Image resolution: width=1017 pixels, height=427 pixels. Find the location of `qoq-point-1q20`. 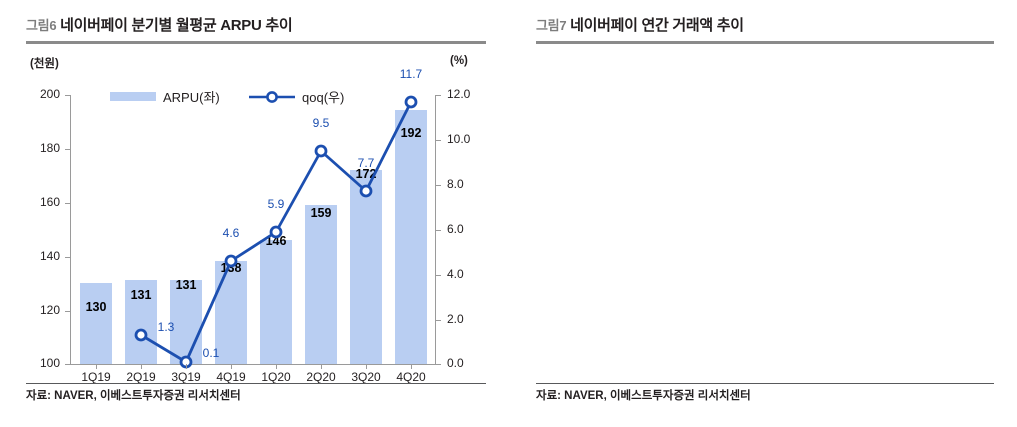

qoq-point-1q20 is located at coordinates (276, 232).